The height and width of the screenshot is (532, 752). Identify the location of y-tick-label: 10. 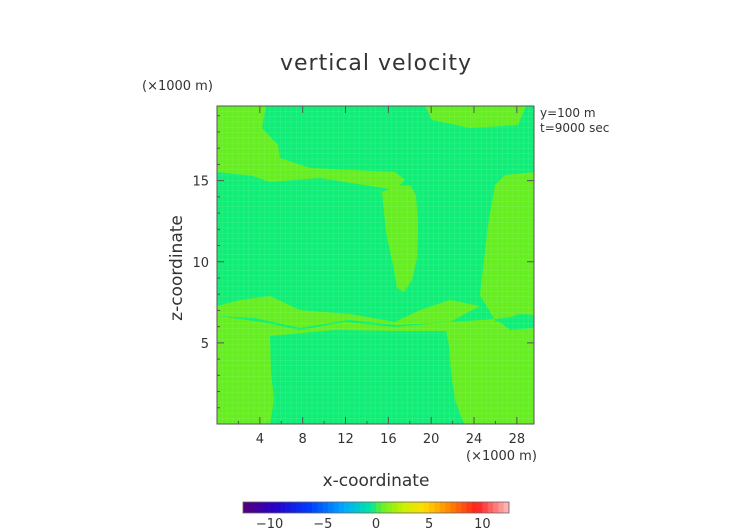
(200, 263).